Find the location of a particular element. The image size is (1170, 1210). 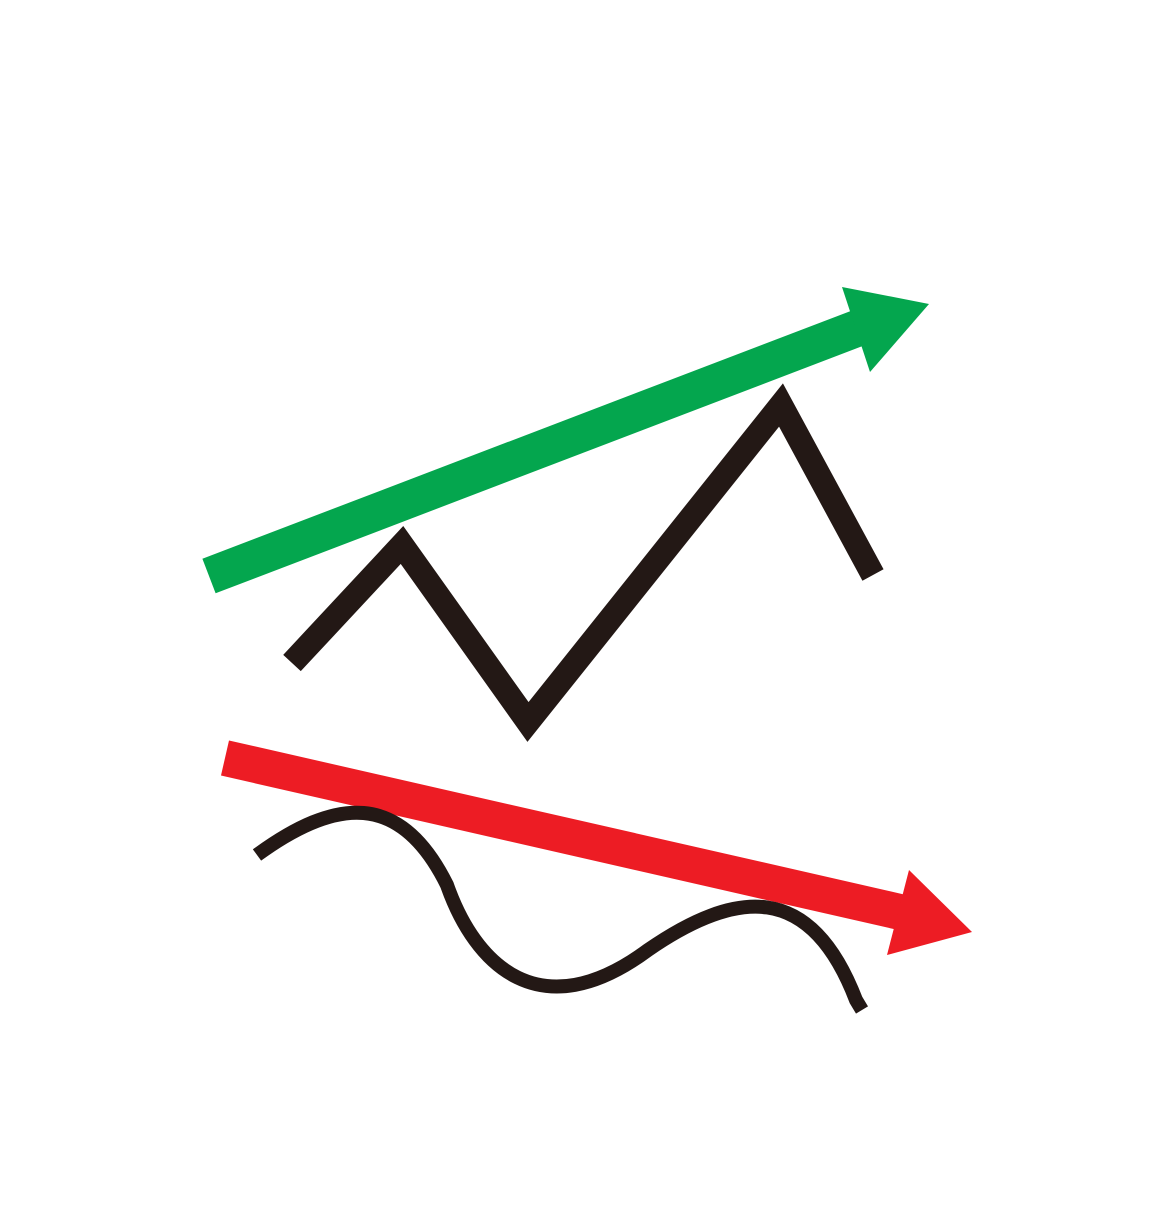

downtrend-arrow-head is located at coordinates (929, 912).